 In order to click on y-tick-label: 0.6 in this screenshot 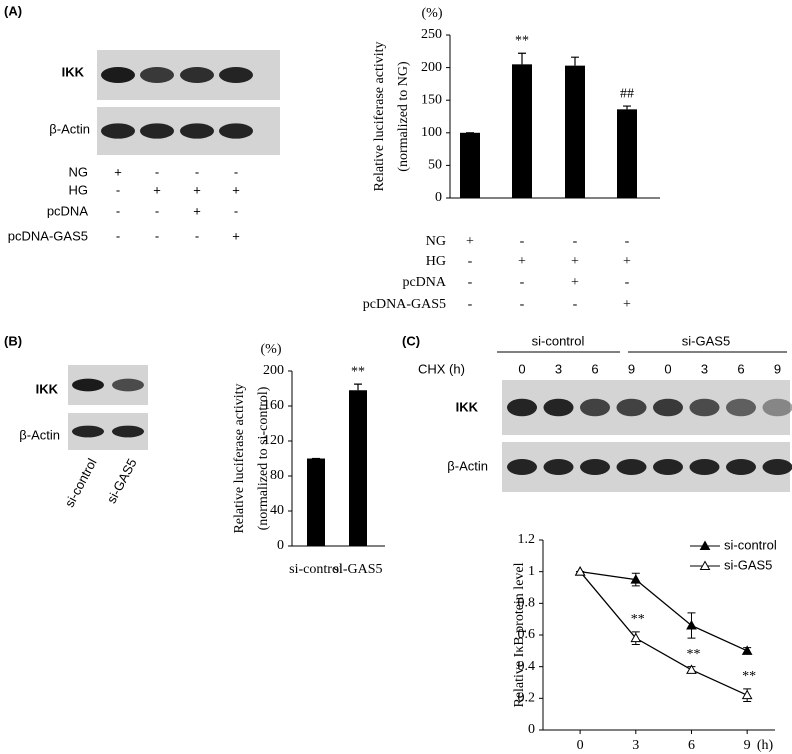, I will do `click(527, 634)`.